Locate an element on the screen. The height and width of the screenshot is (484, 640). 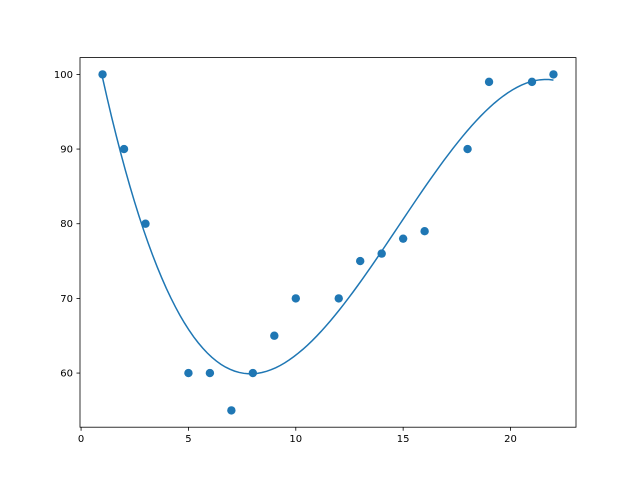
y-tick-label: 90 is located at coordinates (66, 150).